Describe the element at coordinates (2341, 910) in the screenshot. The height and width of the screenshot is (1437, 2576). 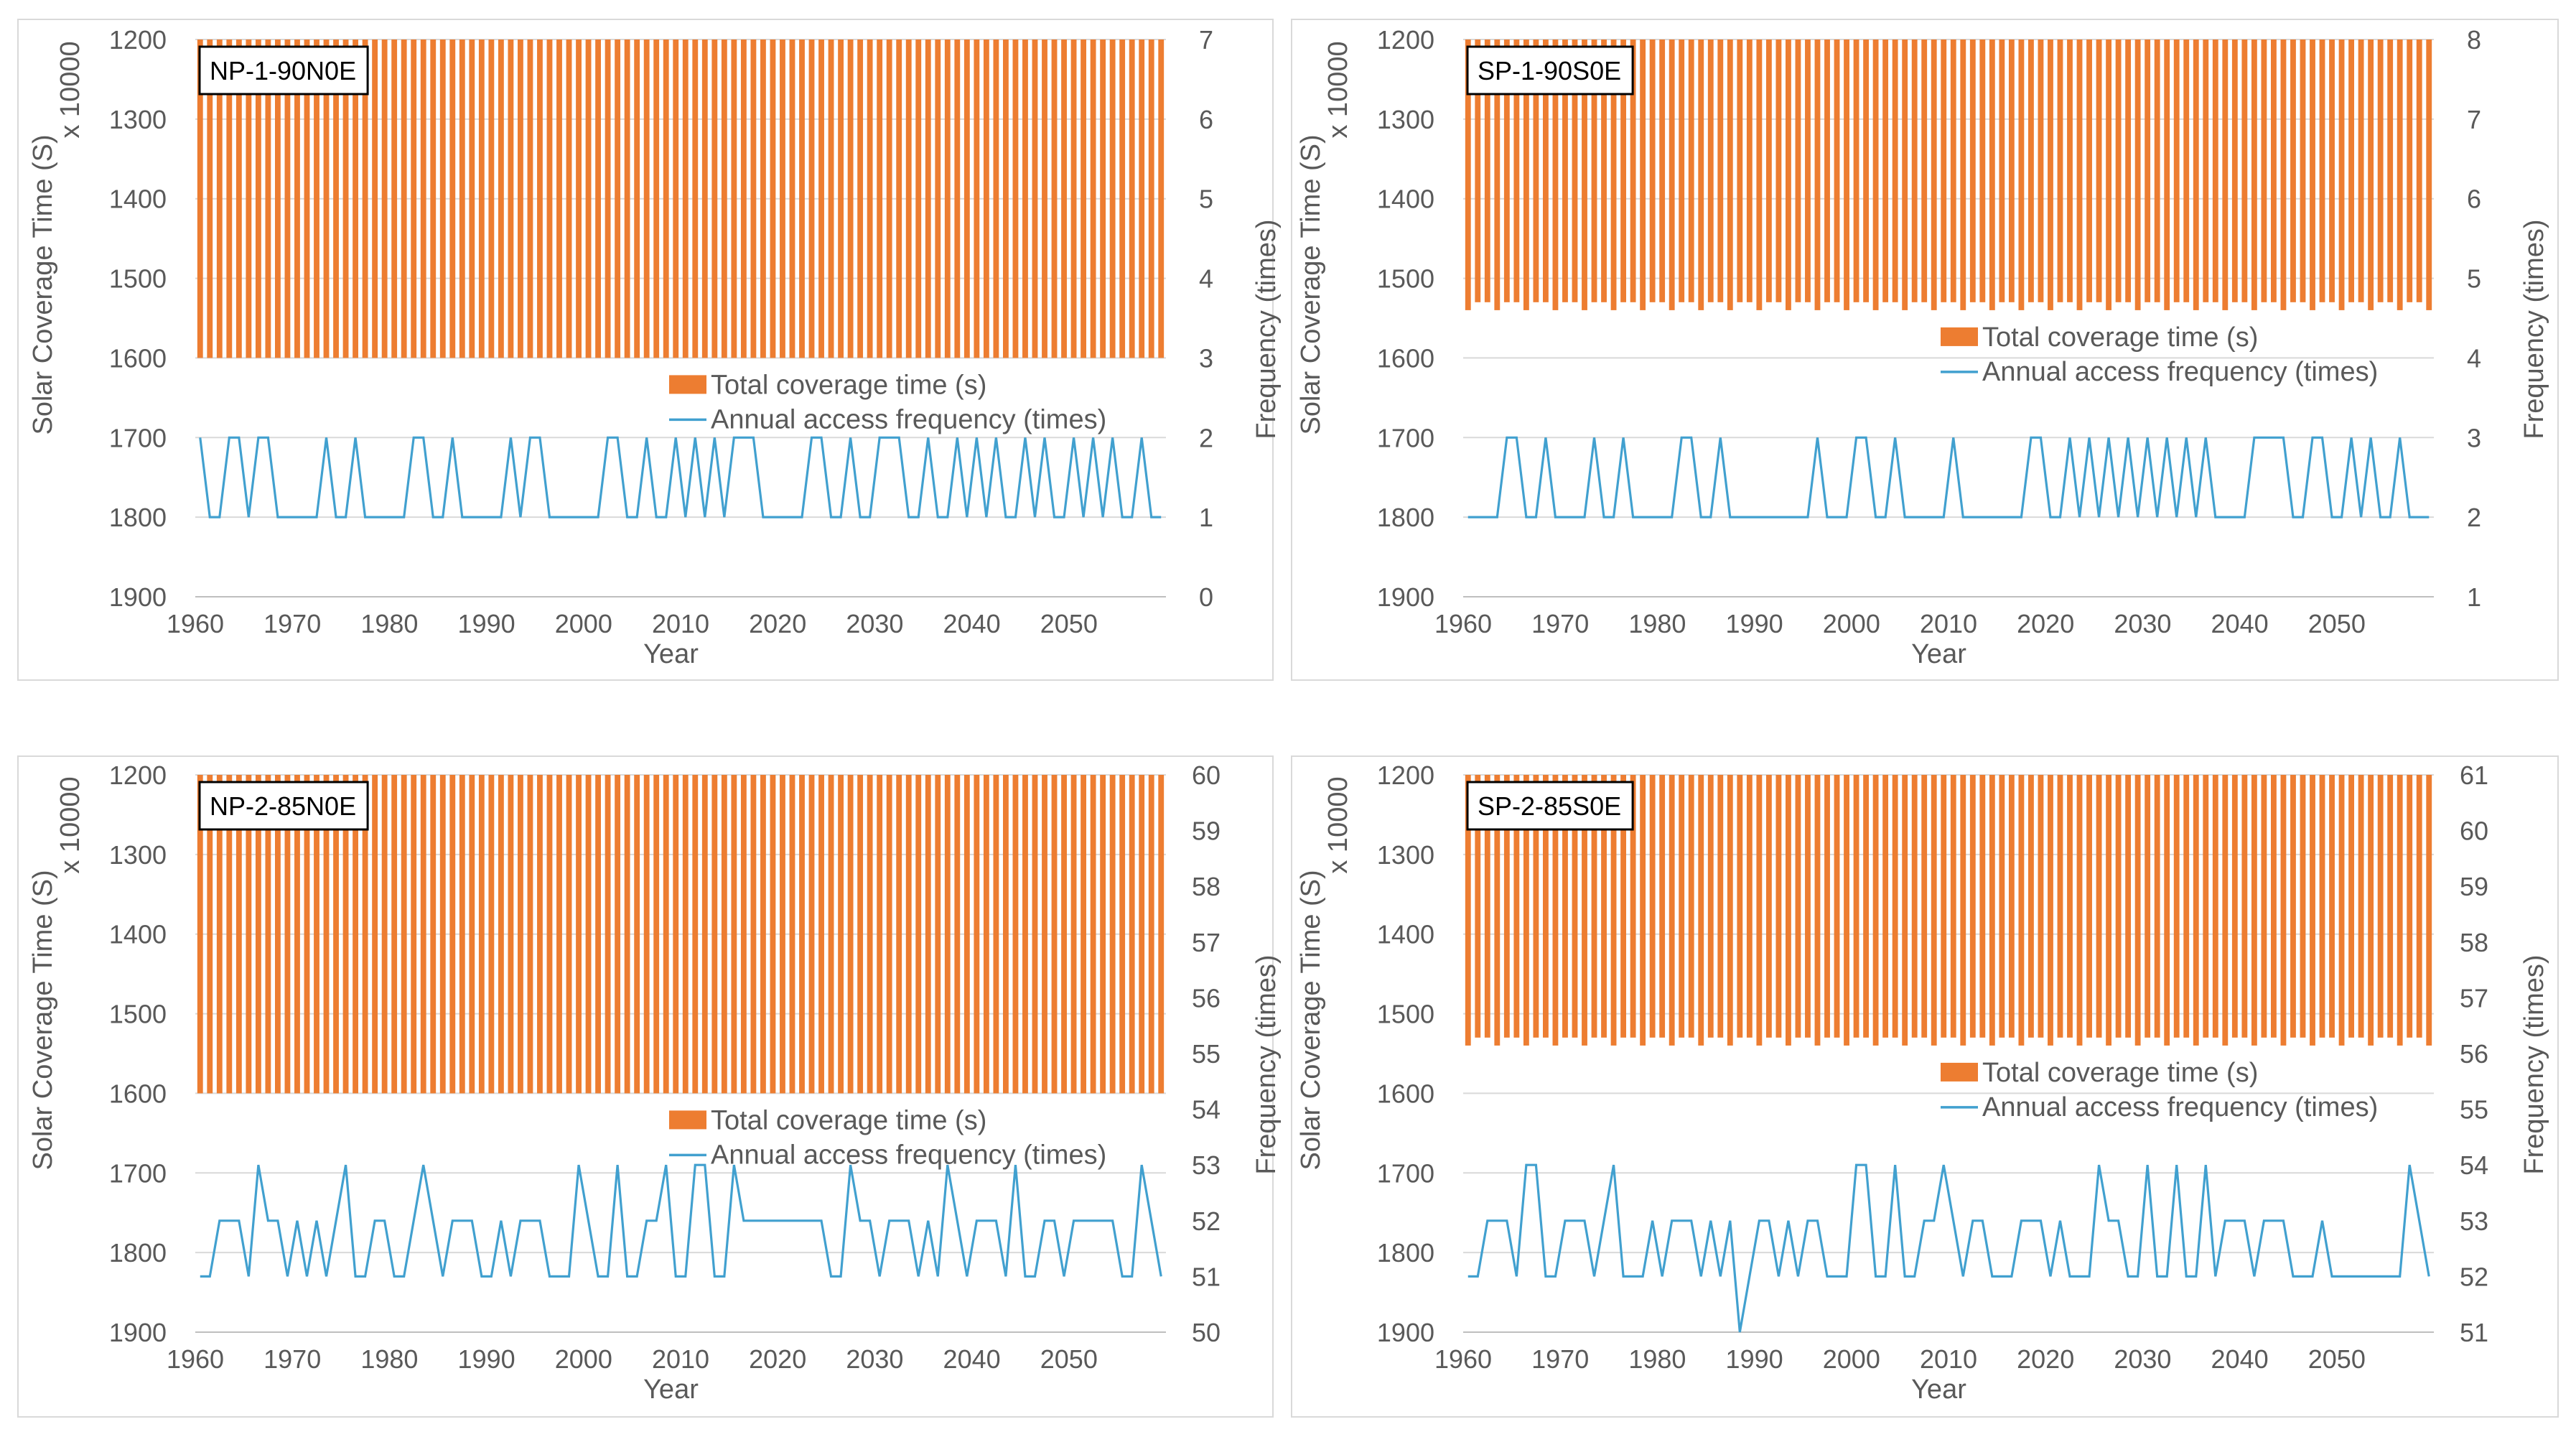
I see `bar-2050` at that location.